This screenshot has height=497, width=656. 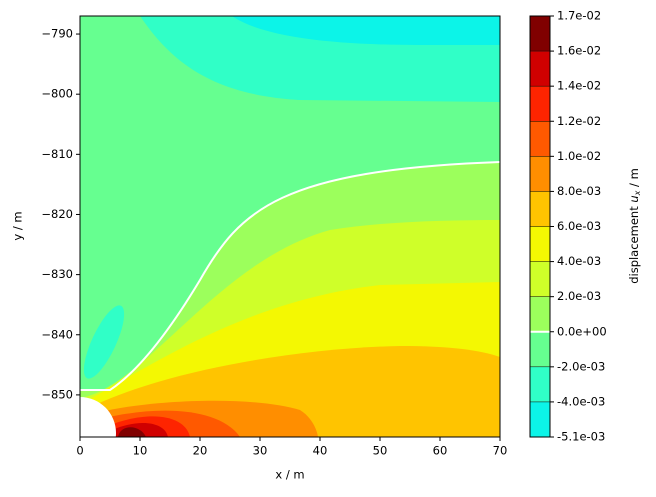 What do you see at coordinates (57, 214) in the screenshot?
I see `y-tick-label: −820` at bounding box center [57, 214].